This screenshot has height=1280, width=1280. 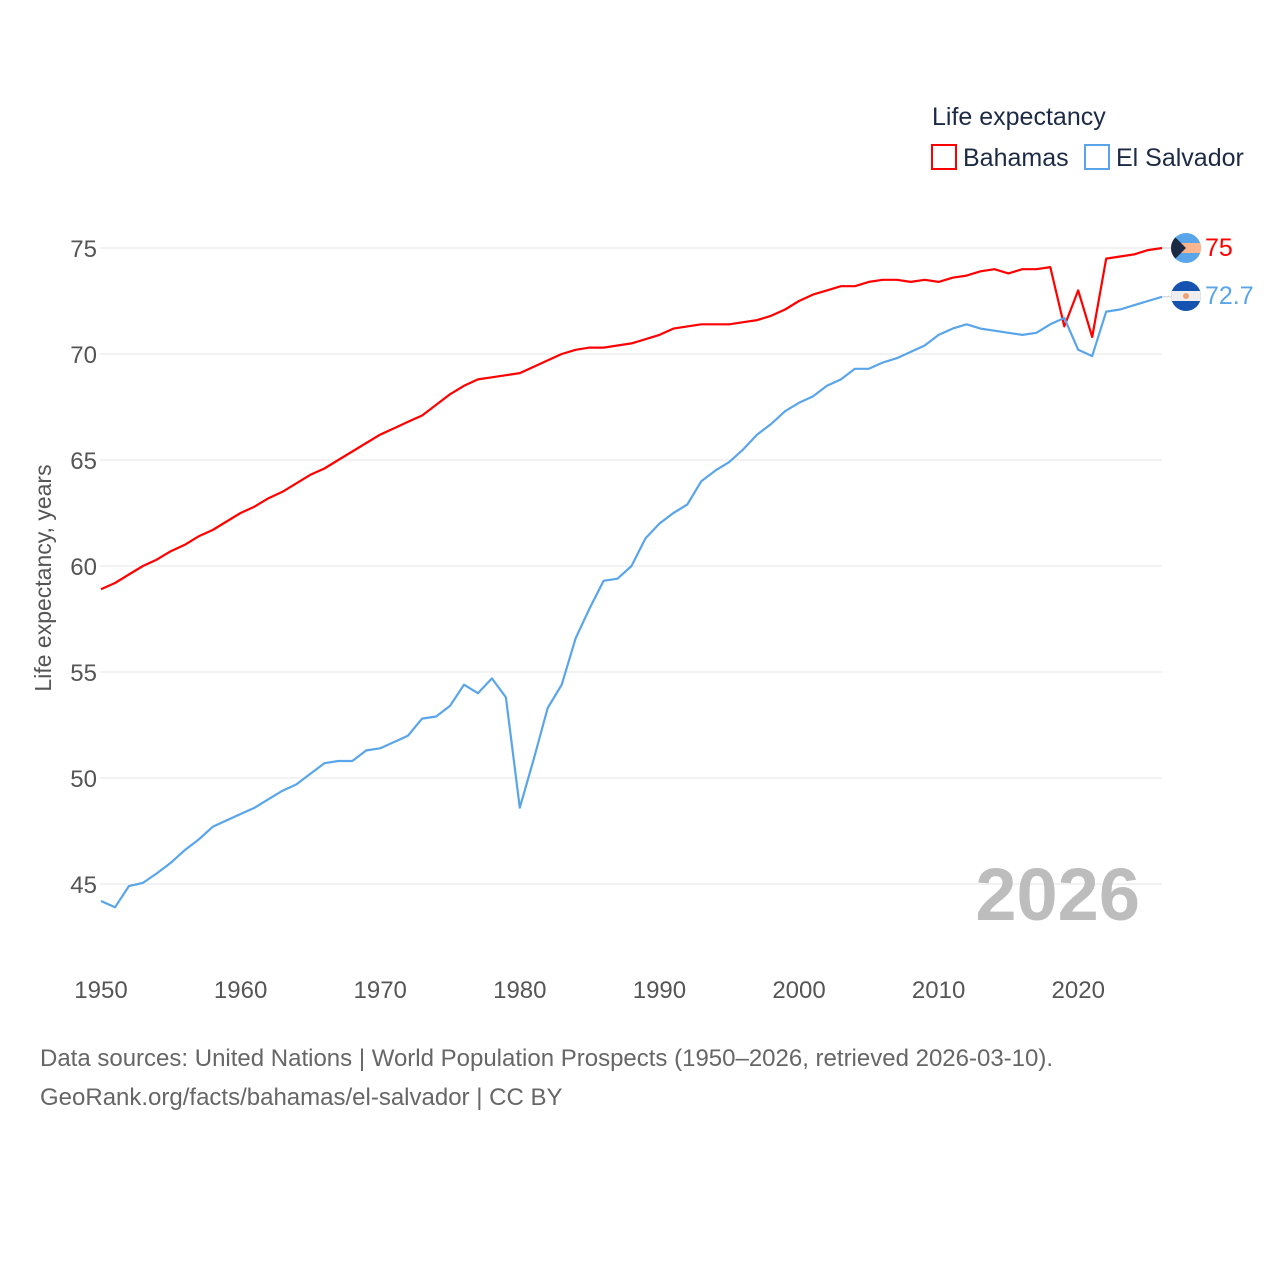 What do you see at coordinates (798, 990) in the screenshot?
I see `x-tick-label: 2000` at bounding box center [798, 990].